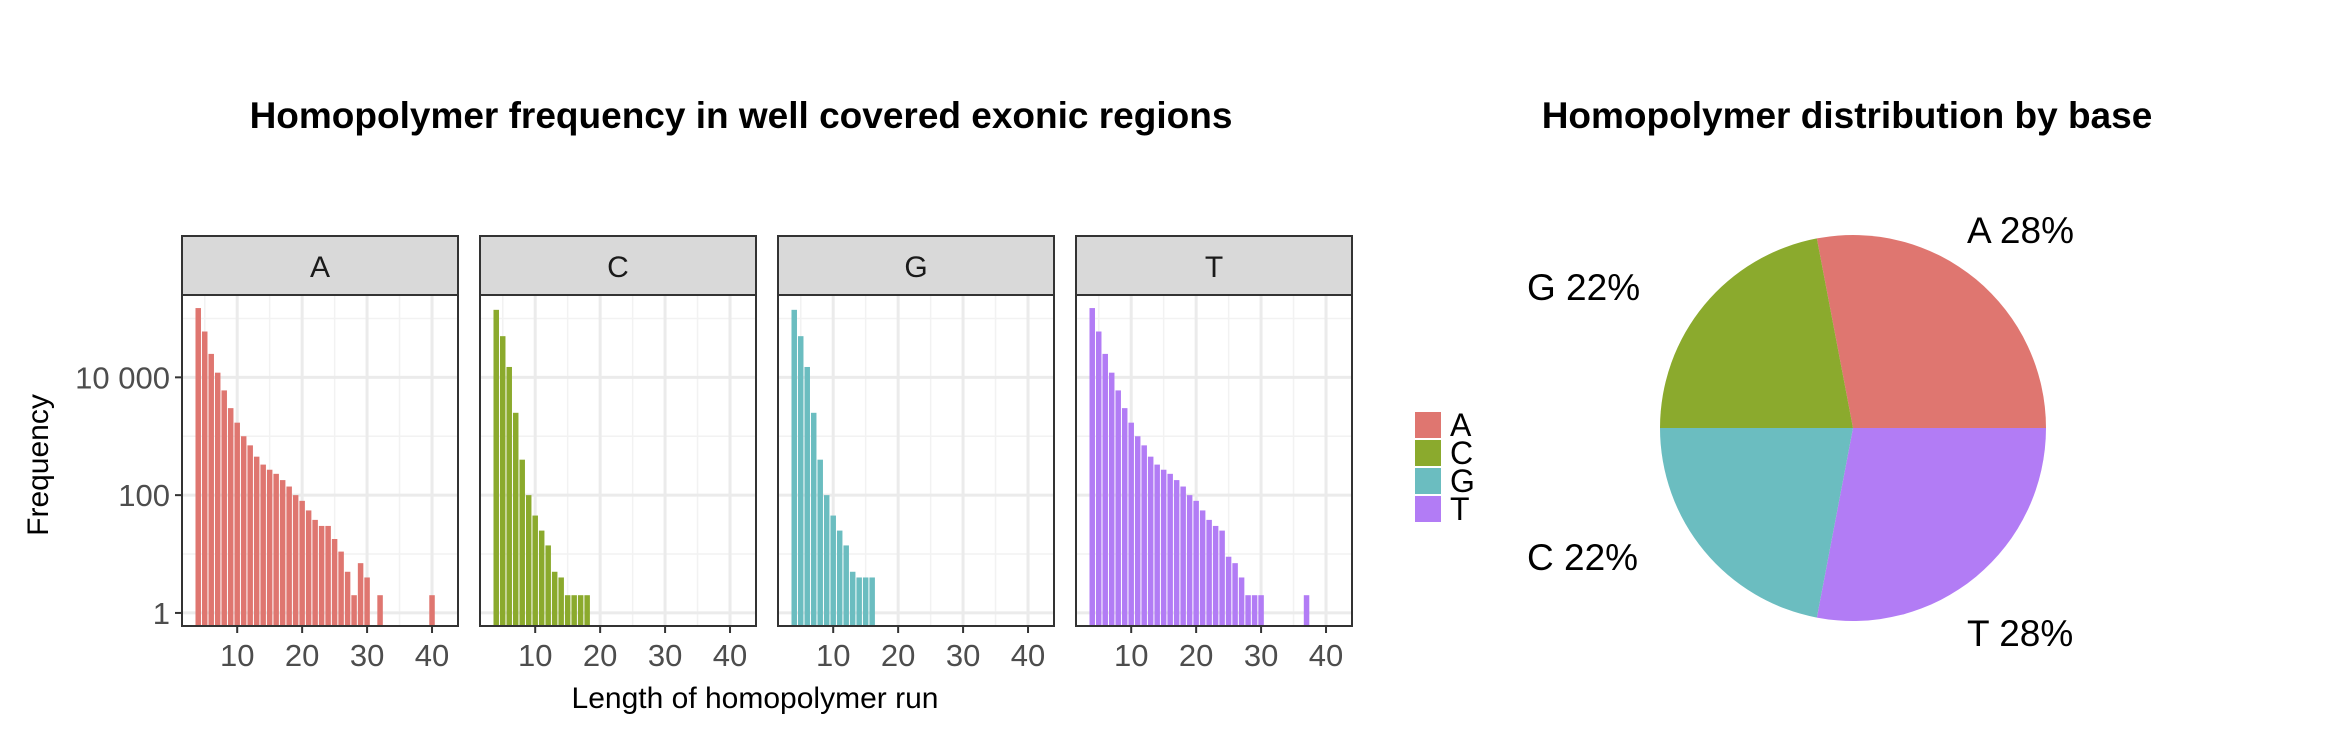 This screenshot has width=2325, height=737. I want to click on pie-slice-A, so click(1931, 331).